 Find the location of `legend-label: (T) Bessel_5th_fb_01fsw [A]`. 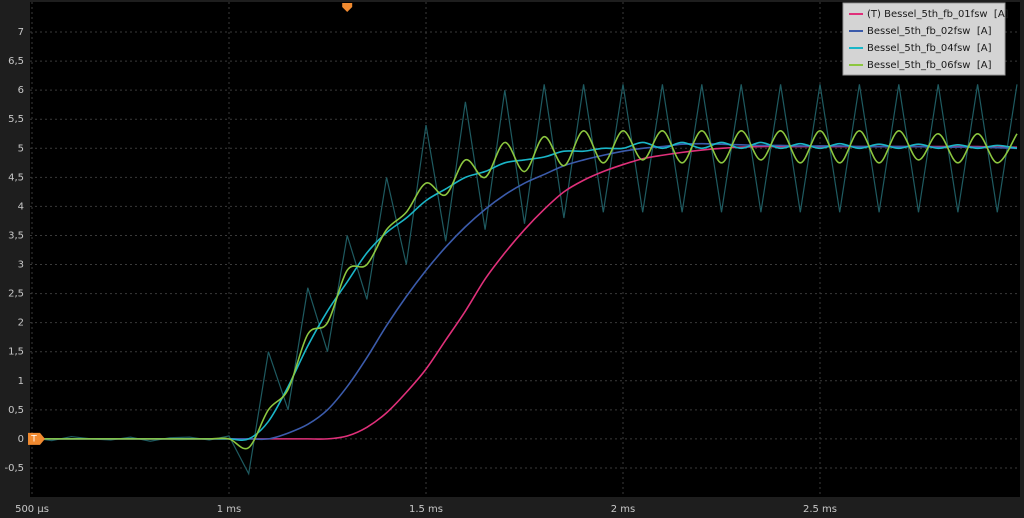

legend-label: (T) Bessel_5th_fb_01fsw [A] is located at coordinates (938, 14).